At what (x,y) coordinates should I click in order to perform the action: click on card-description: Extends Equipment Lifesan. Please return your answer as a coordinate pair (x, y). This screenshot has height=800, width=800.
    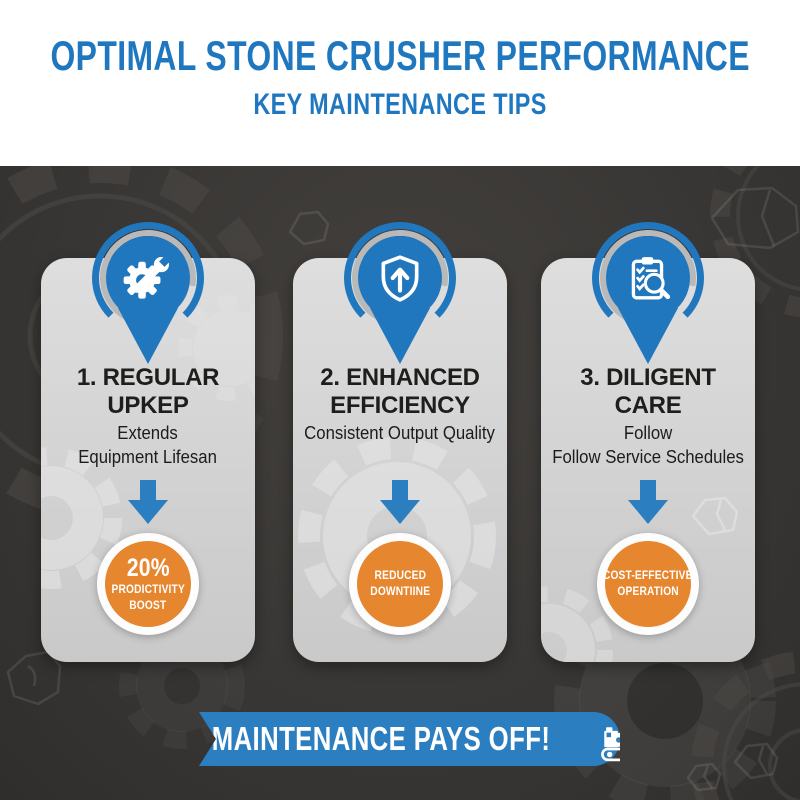
    Looking at the image, I should click on (148, 445).